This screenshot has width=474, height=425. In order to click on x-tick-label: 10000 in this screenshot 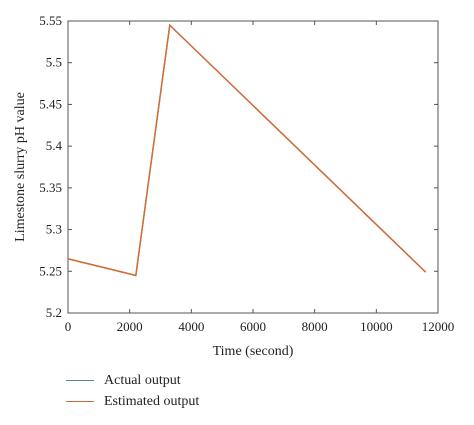, I will do `click(376, 326)`.